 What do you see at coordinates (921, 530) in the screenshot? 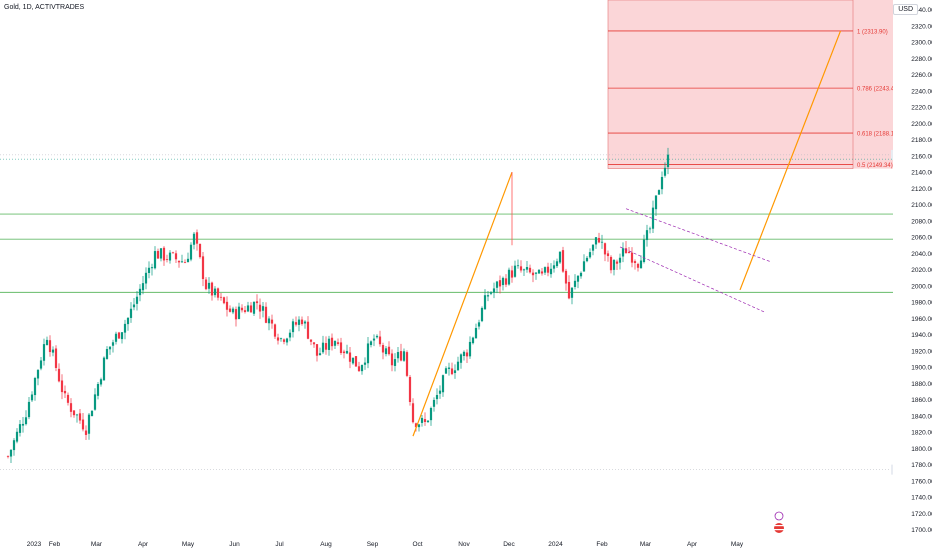
I see `y-tick-label: 1700.00` at bounding box center [921, 530].